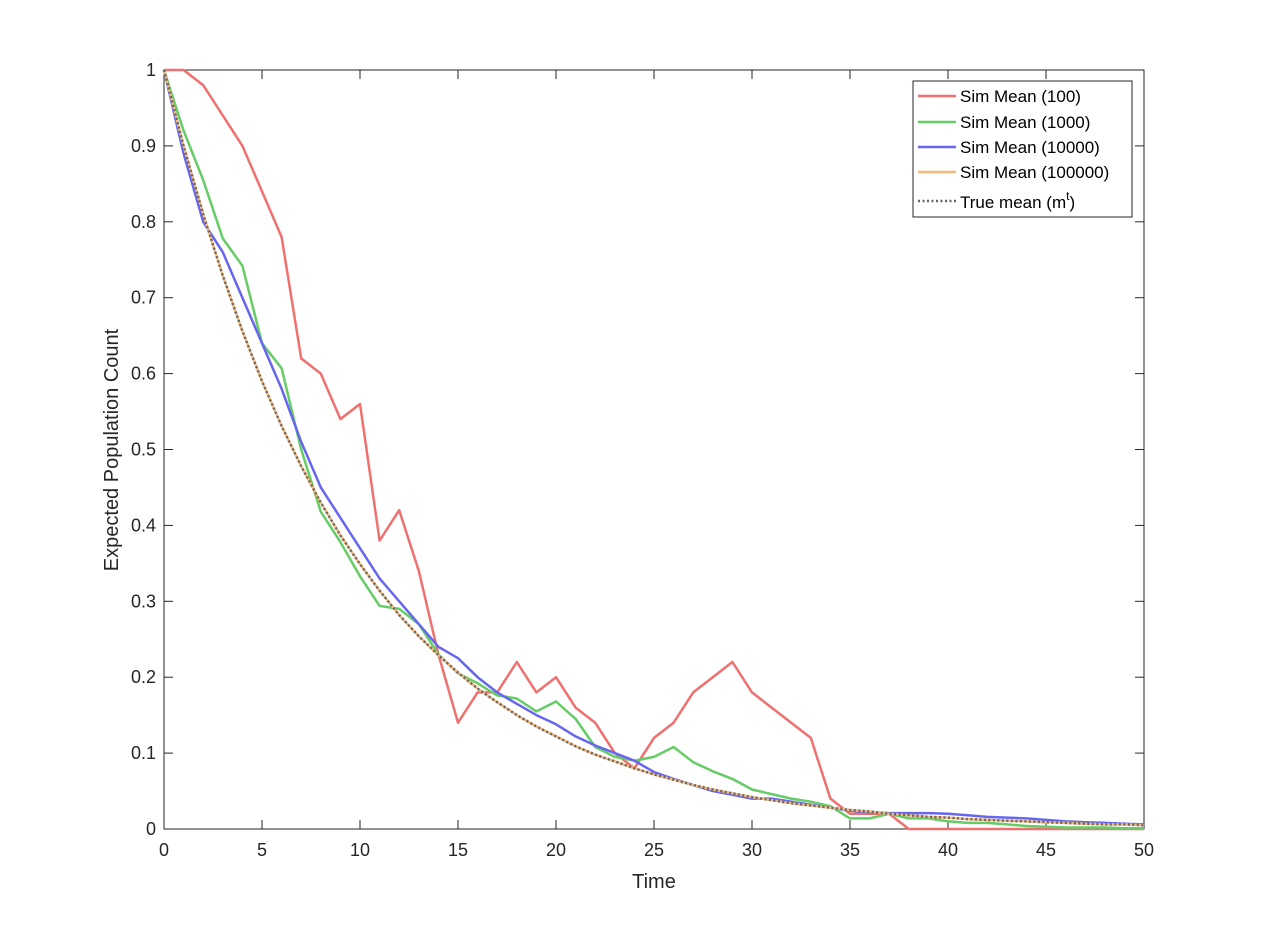 This screenshot has width=1264, height=932. What do you see at coordinates (151, 829) in the screenshot?
I see `y-tick-label: 0` at bounding box center [151, 829].